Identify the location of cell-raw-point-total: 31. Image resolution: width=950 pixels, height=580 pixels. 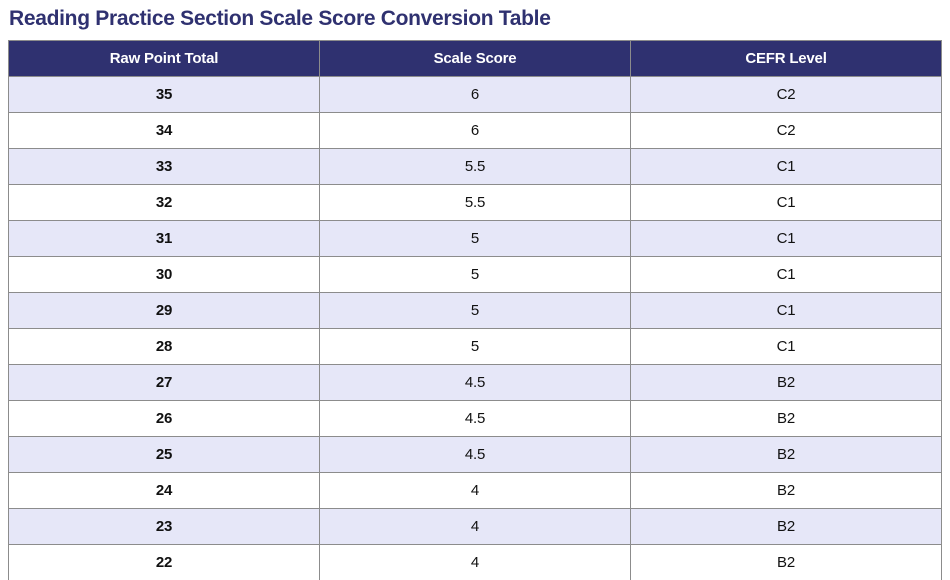
(164, 238).